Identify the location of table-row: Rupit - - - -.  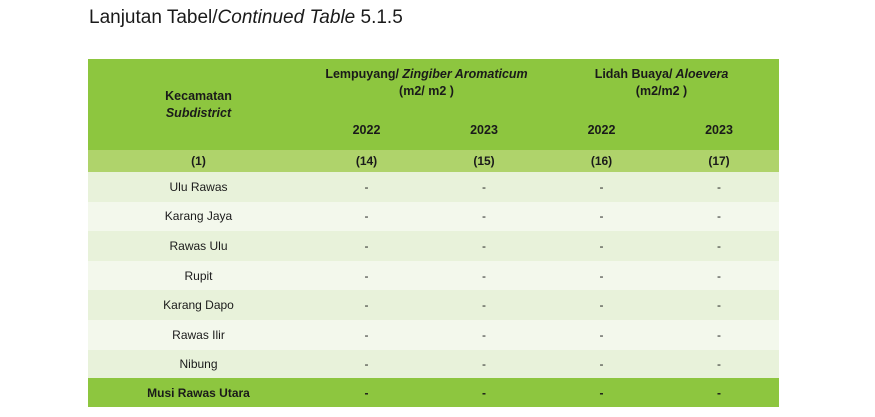
(433, 275).